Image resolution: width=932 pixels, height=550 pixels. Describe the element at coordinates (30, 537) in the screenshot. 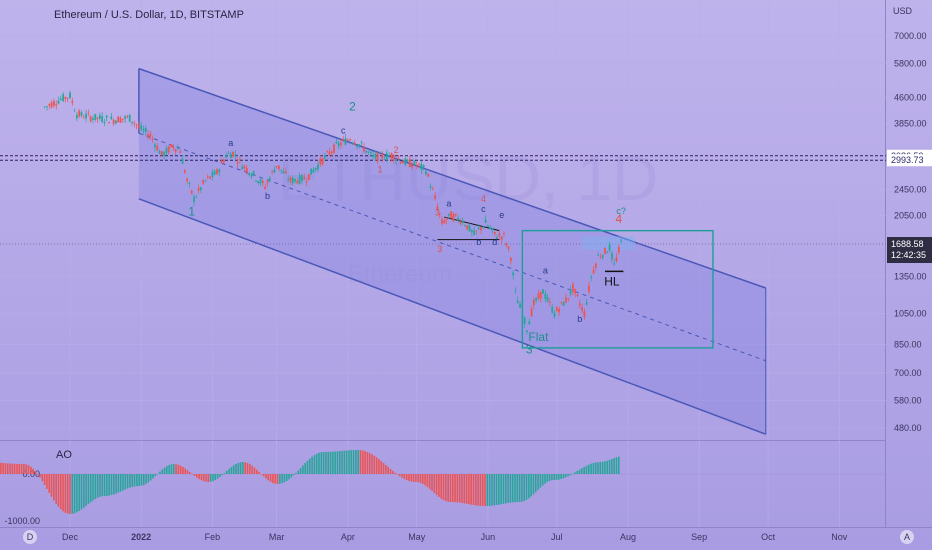

I see `corner-button-left: D` at that location.